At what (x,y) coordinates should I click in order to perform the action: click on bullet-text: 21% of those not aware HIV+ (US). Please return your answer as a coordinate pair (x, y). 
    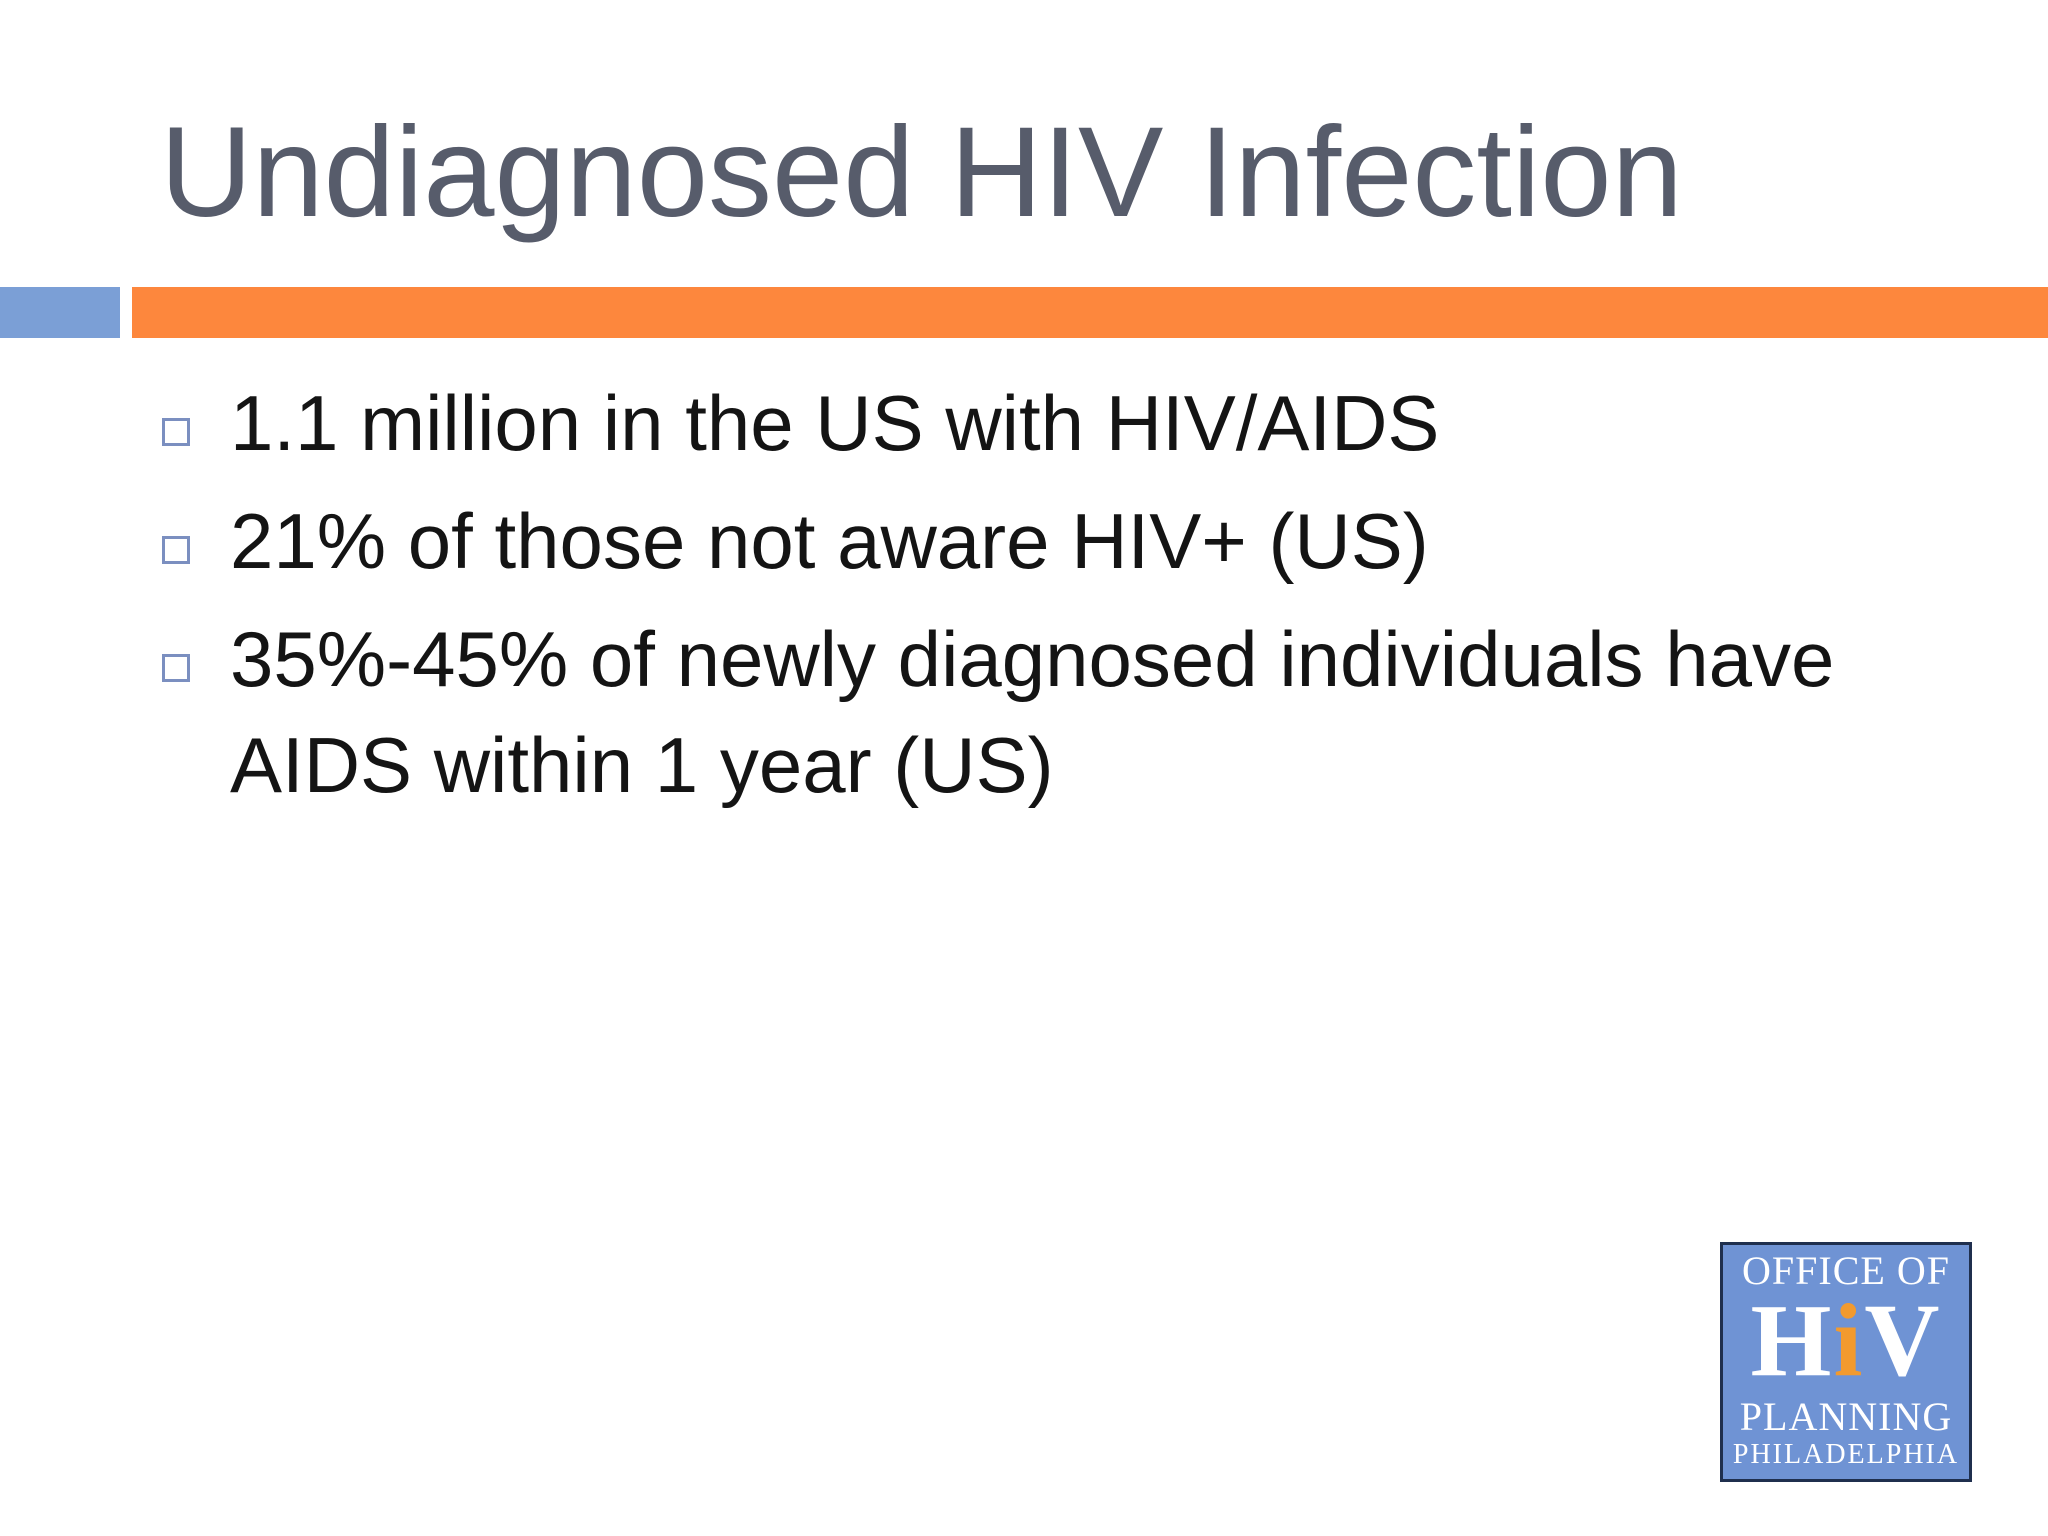
    Looking at the image, I should click on (829, 541).